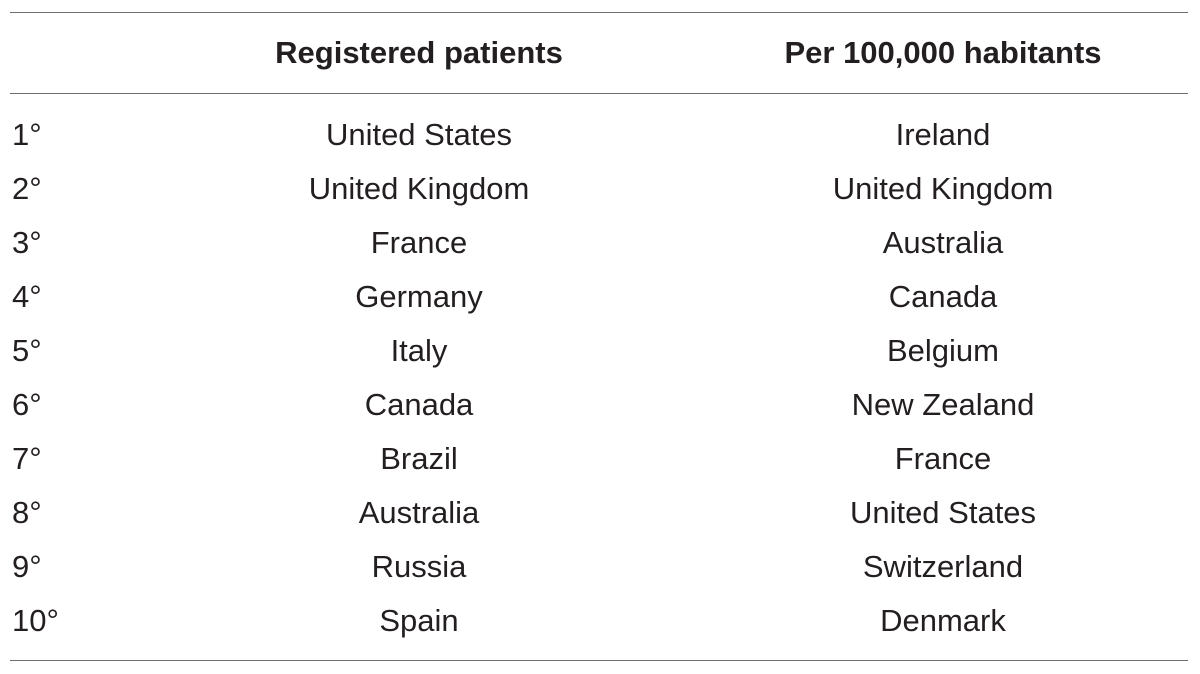  I want to click on rank-cell: 2°, so click(27, 188).